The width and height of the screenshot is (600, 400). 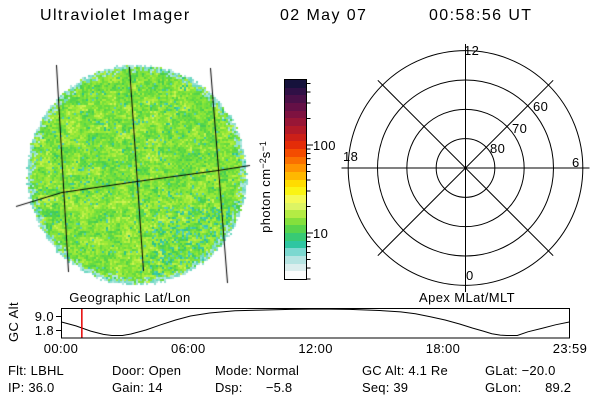 What do you see at coordinates (44, 316) in the screenshot?
I see `gc-alt-tick-9: 9.0` at bounding box center [44, 316].